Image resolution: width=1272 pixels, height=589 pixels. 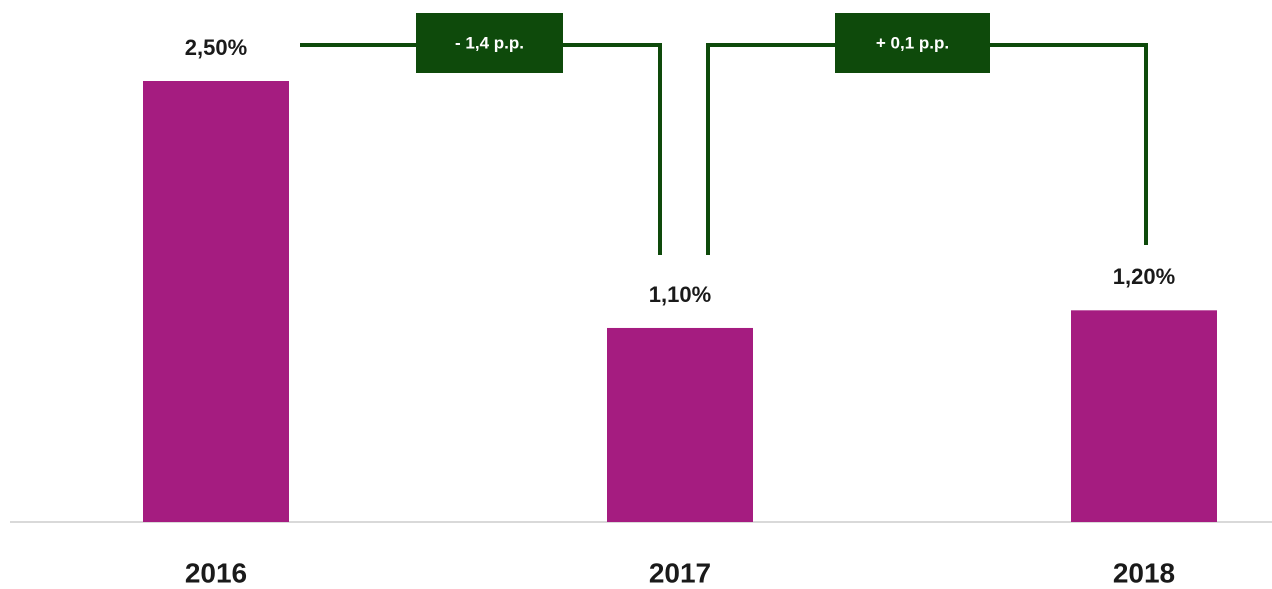 I want to click on x-tick-label: 2016, so click(x=216, y=572).